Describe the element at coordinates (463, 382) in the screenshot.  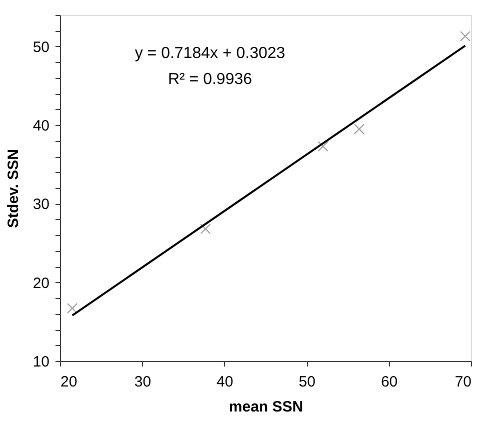
I see `x-tick-label: 70` at that location.